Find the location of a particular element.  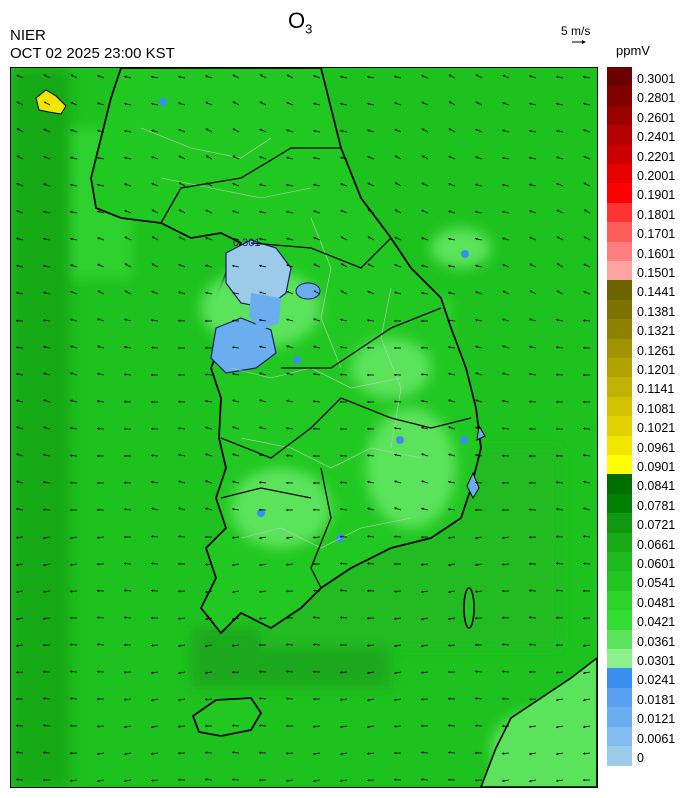

colorbar-label: 0.2401 is located at coordinates (656, 137).